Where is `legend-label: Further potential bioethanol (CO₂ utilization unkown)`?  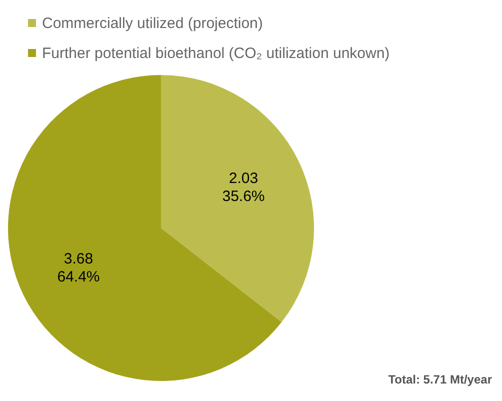
legend-label: Further potential bioethanol (CO₂ utilization unkown) is located at coordinates (216, 53).